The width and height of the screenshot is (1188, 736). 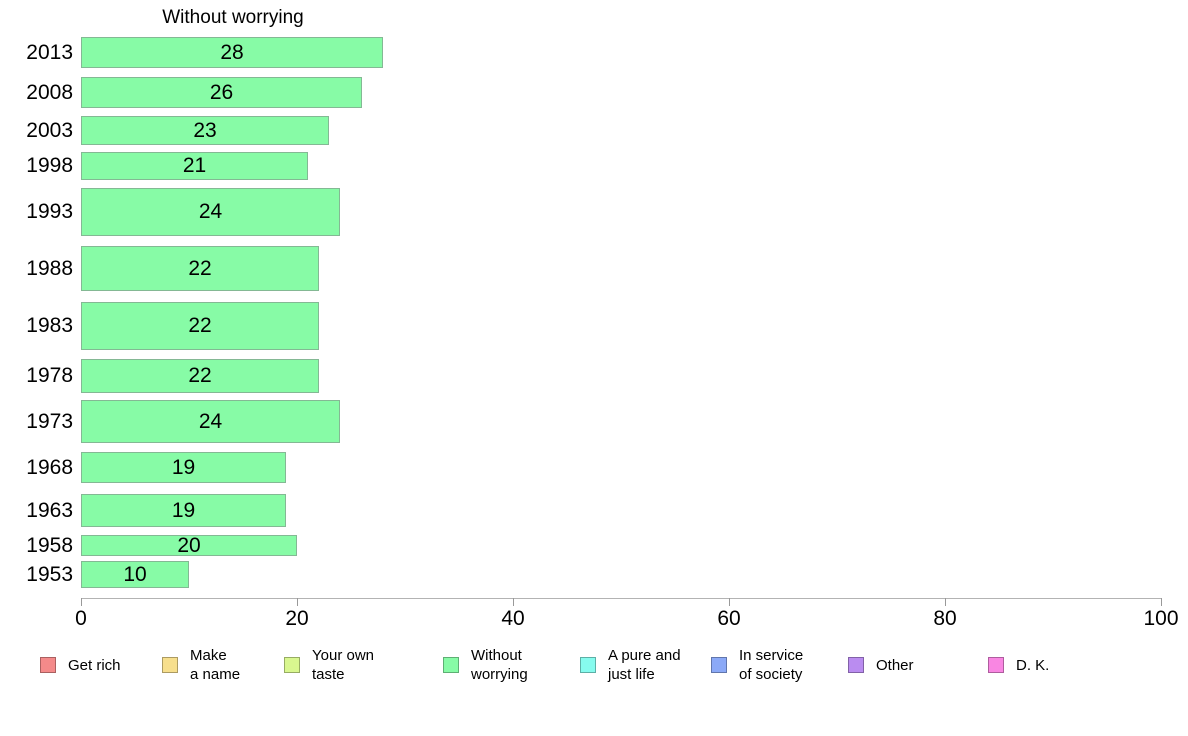 What do you see at coordinates (945, 618) in the screenshot?
I see `x-axis-tick-label: 80` at bounding box center [945, 618].